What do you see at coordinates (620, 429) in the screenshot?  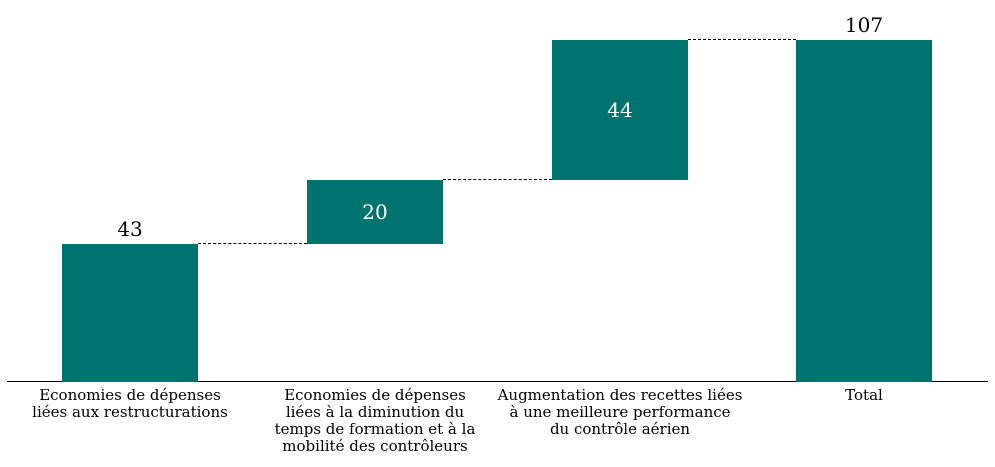 I see `category-label-line: du contrôle aérien` at bounding box center [620, 429].